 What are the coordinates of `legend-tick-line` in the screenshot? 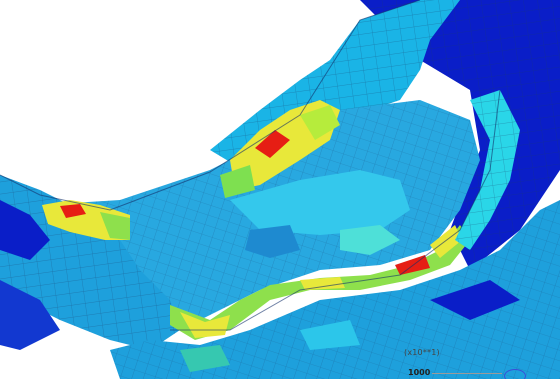 It's located at (467, 373).